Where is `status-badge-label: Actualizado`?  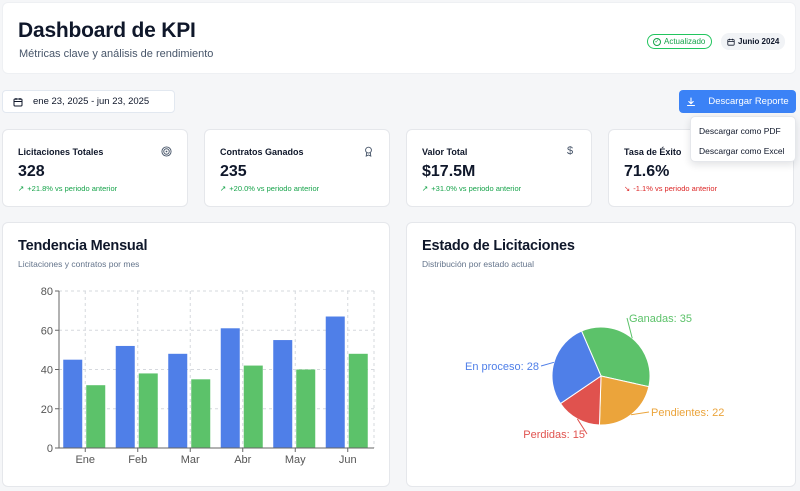 status-badge-label: Actualizado is located at coordinates (685, 41).